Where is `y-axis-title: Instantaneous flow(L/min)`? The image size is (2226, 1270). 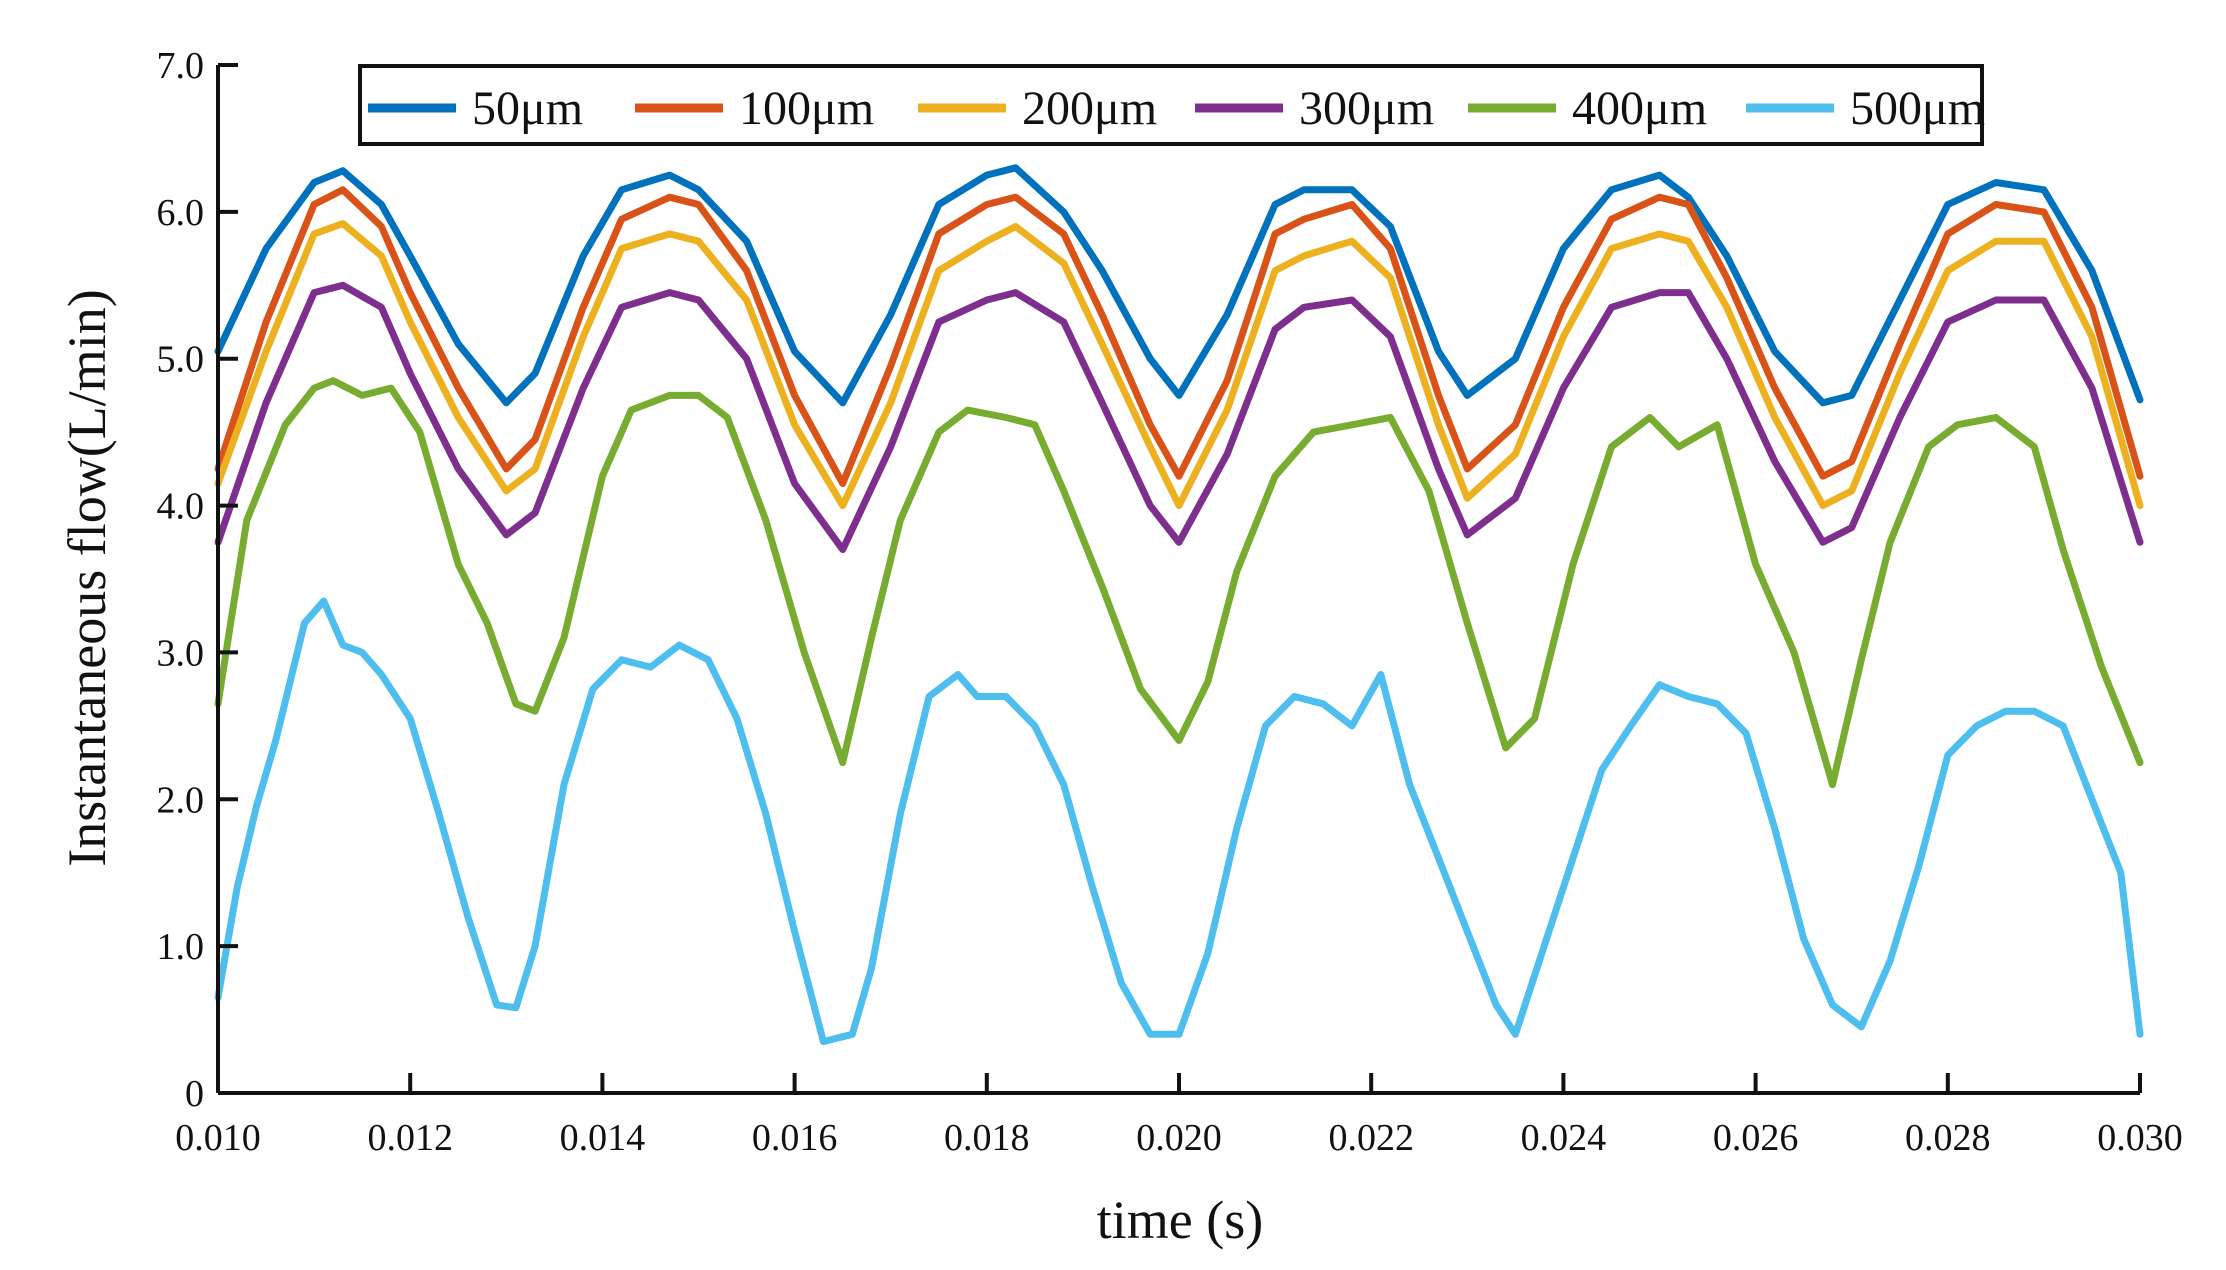
y-axis-title: Instantaneous flow(L/min) is located at coordinates (87, 577).